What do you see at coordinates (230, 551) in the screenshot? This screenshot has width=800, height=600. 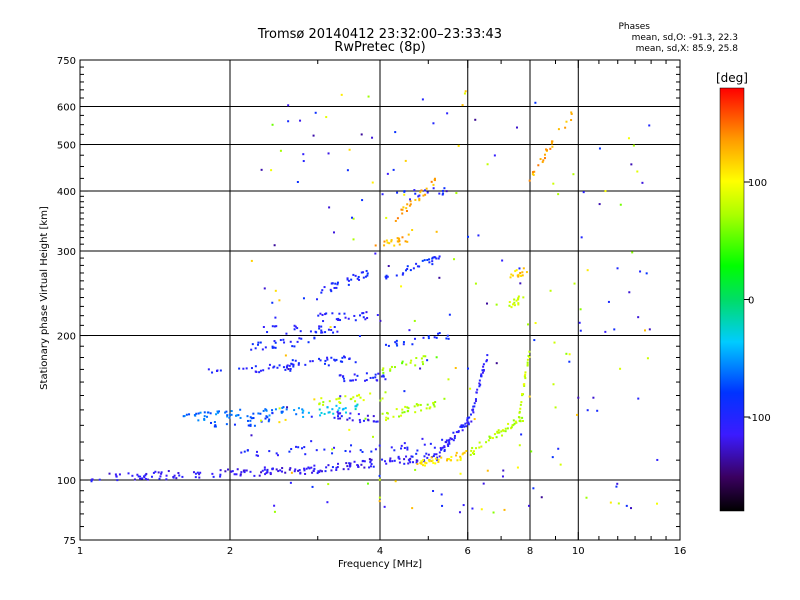 I see `x-tick-label: 2` at bounding box center [230, 551].